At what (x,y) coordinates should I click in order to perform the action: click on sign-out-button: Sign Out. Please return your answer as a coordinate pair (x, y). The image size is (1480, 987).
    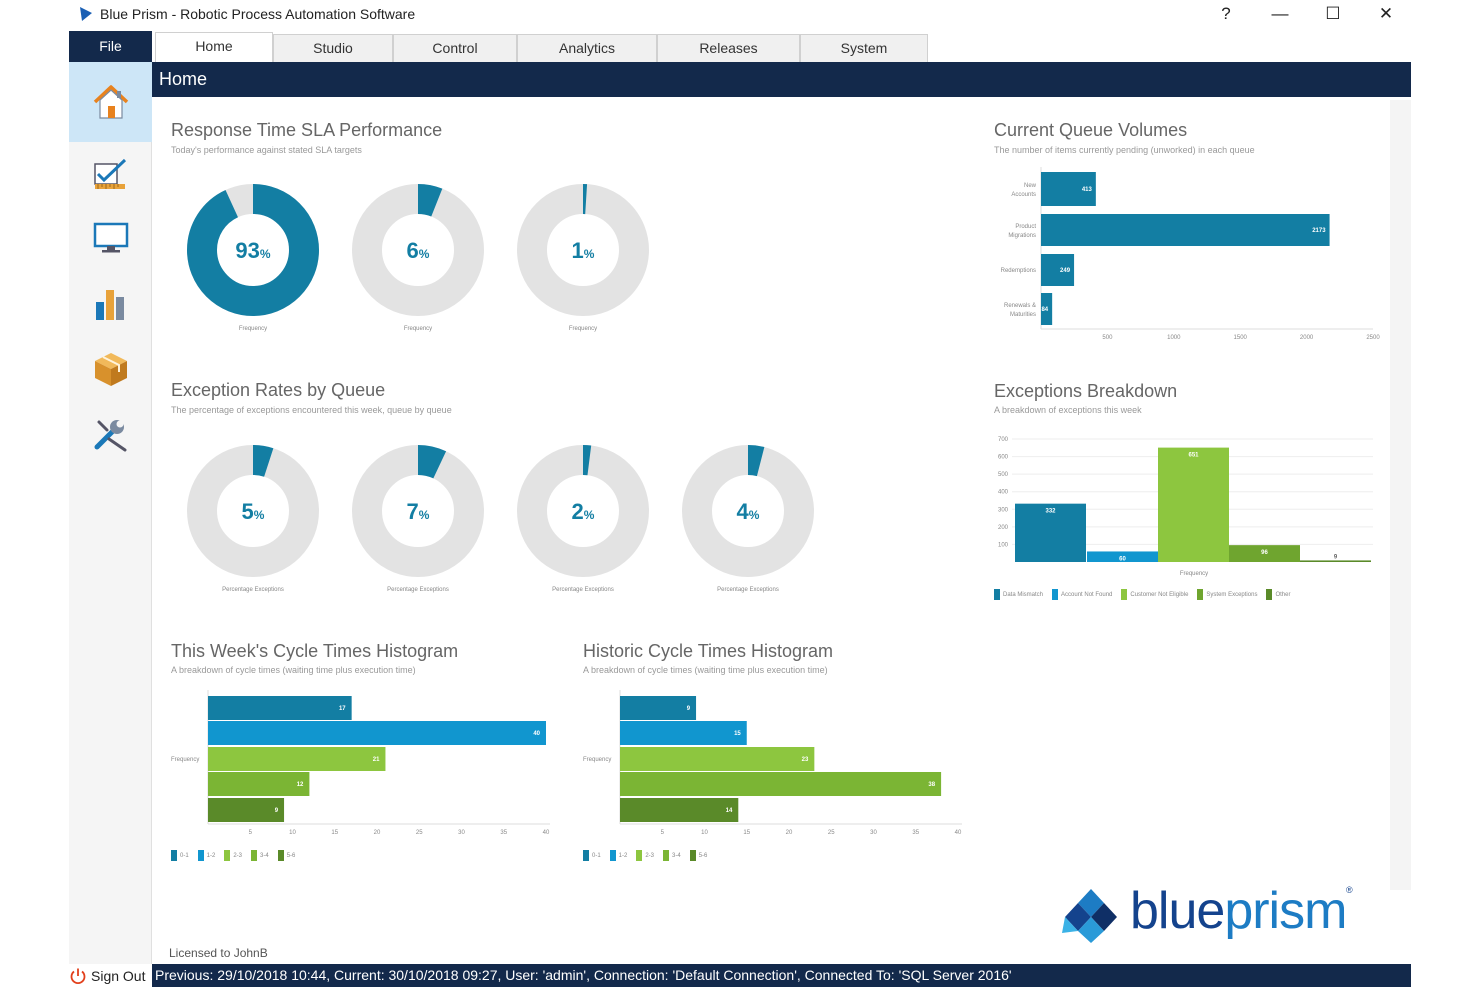
    Looking at the image, I should click on (110, 975).